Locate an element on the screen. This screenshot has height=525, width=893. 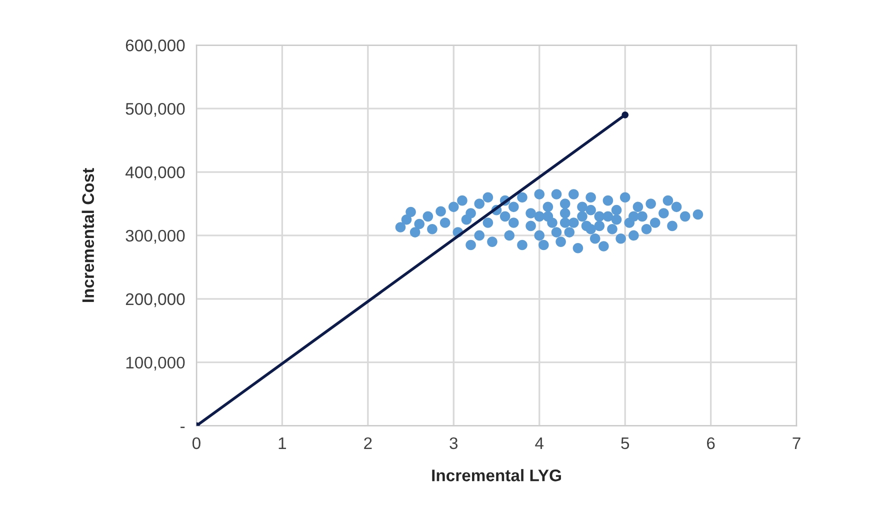
y-tick-label: 500,000 is located at coordinates (155, 109).